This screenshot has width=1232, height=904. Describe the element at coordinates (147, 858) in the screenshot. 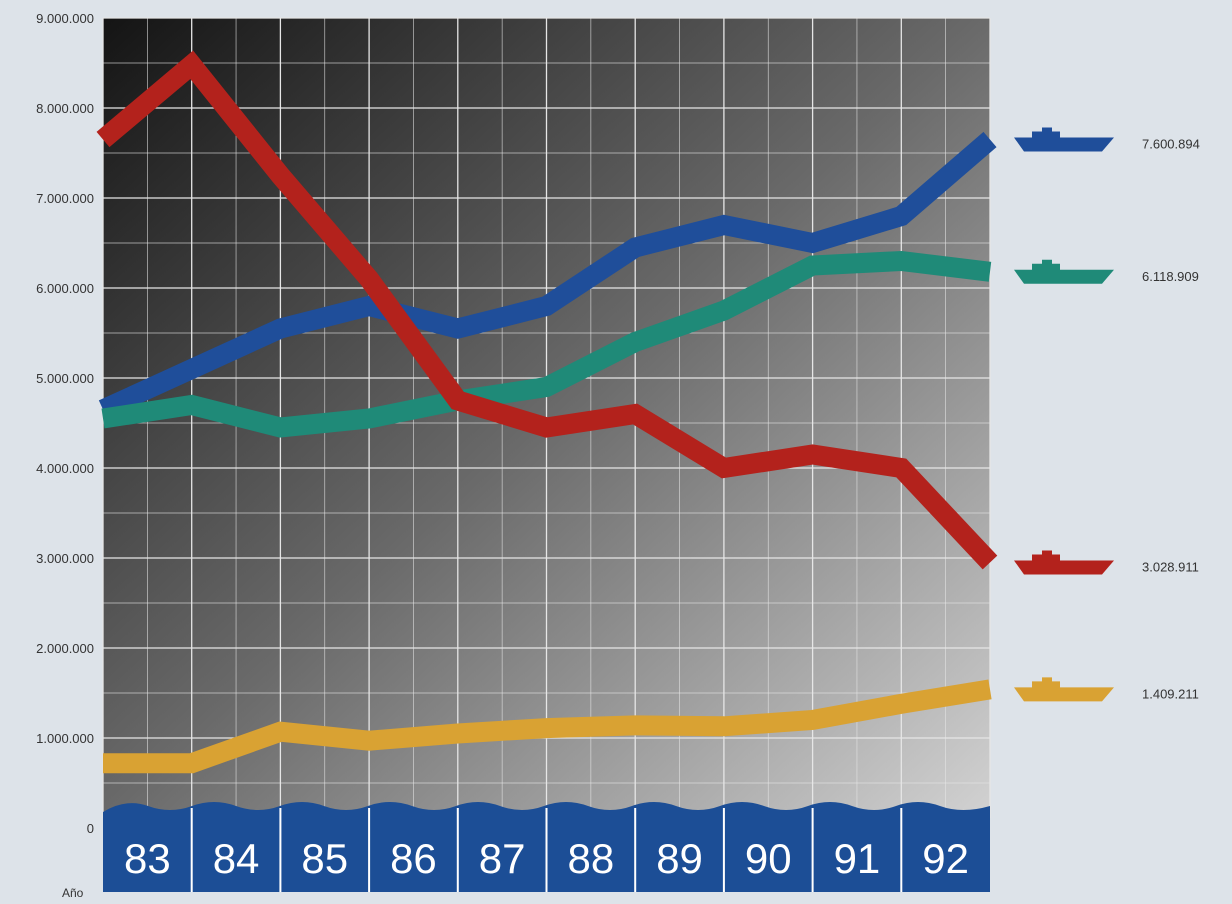

I see `x-category-label: 83` at that location.